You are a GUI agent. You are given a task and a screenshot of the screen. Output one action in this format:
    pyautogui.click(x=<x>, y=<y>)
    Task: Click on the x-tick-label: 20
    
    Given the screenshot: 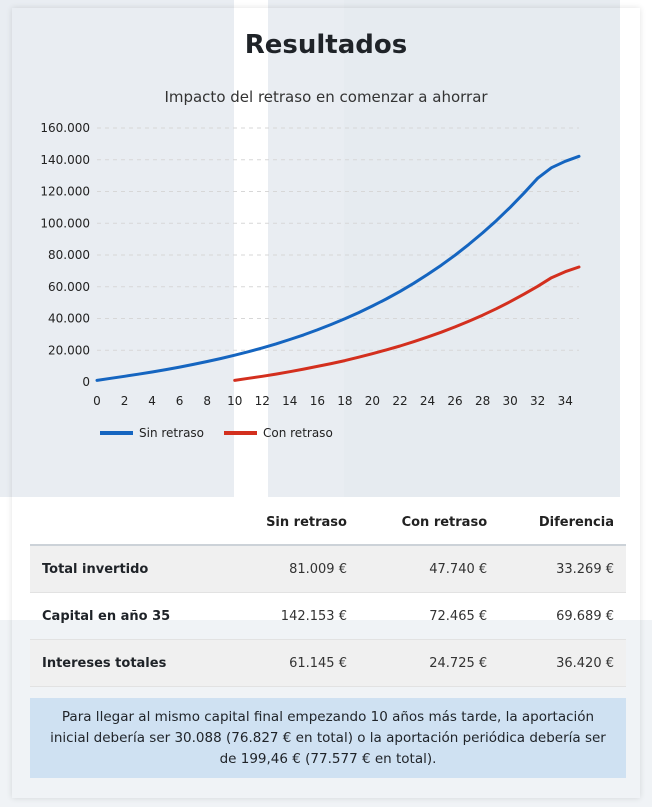 What is the action you would take?
    pyautogui.click(x=372, y=401)
    